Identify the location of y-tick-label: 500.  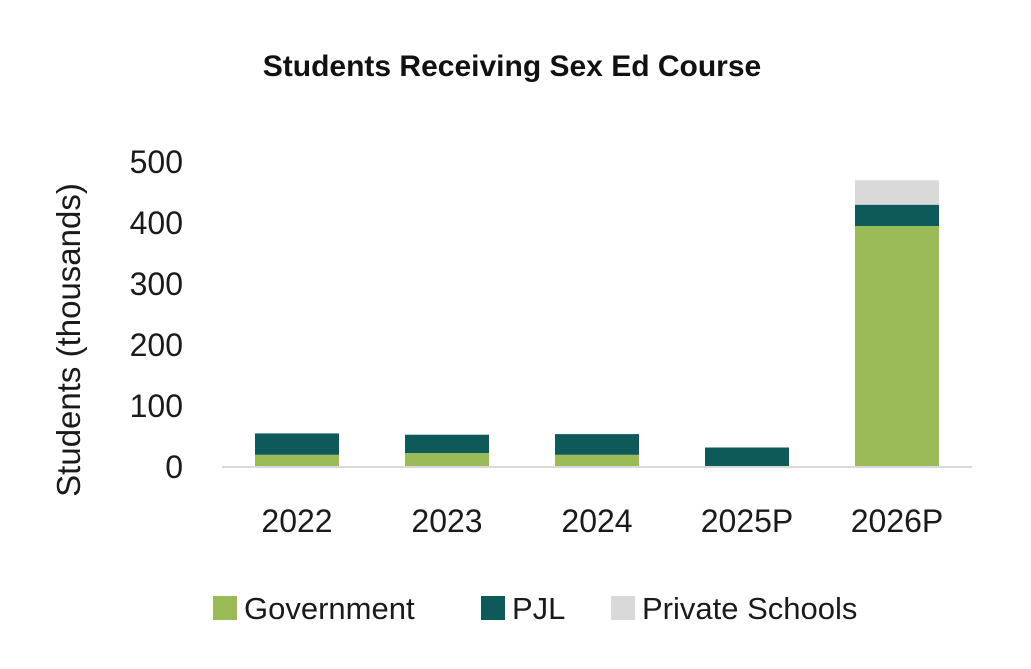
(156, 162).